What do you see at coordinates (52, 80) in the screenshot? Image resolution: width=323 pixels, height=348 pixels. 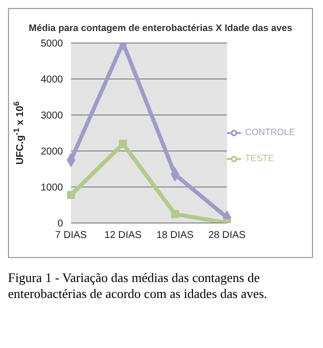 I see `y-tick-label: 4000` at bounding box center [52, 80].